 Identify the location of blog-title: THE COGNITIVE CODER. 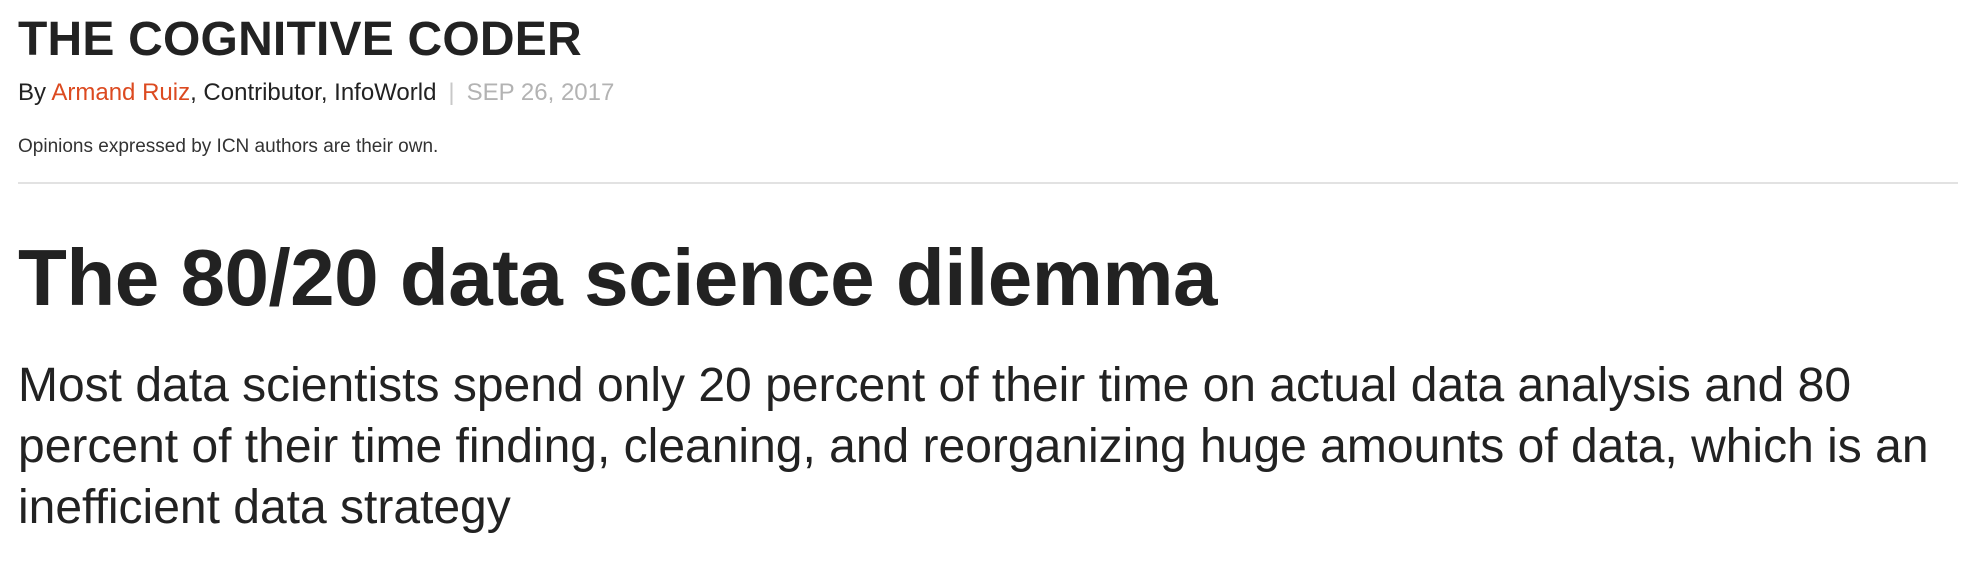
(300, 39).